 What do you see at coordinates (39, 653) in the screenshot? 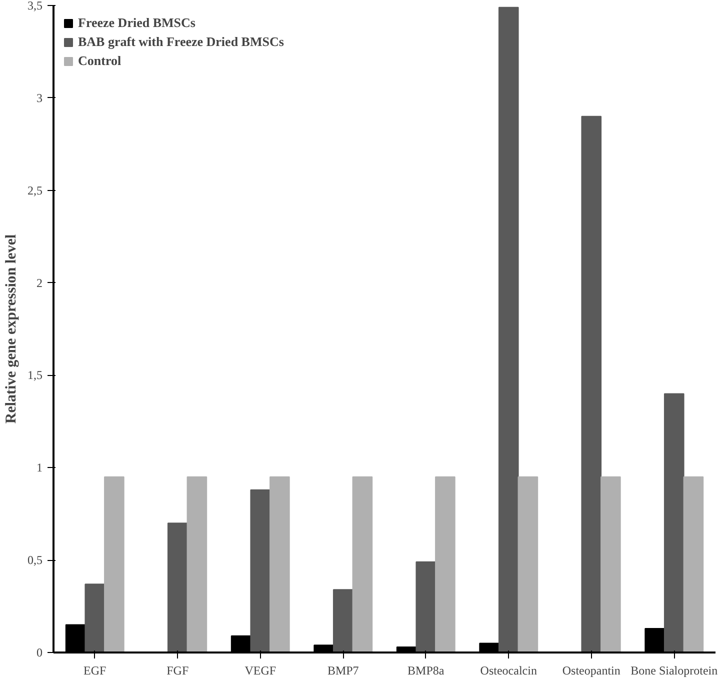
I see `y-tick-label: 0` at bounding box center [39, 653].